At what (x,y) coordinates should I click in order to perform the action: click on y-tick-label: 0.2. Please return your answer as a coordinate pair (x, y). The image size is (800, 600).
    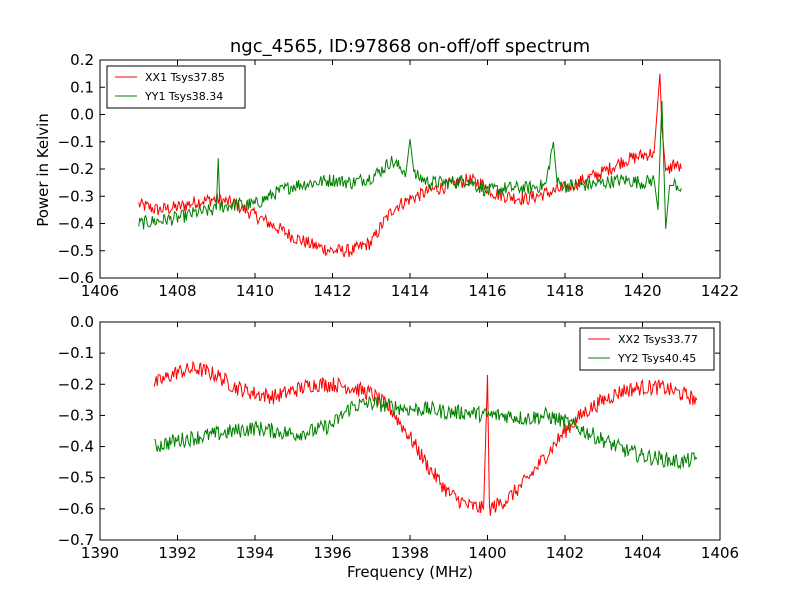
    Looking at the image, I should click on (82, 60).